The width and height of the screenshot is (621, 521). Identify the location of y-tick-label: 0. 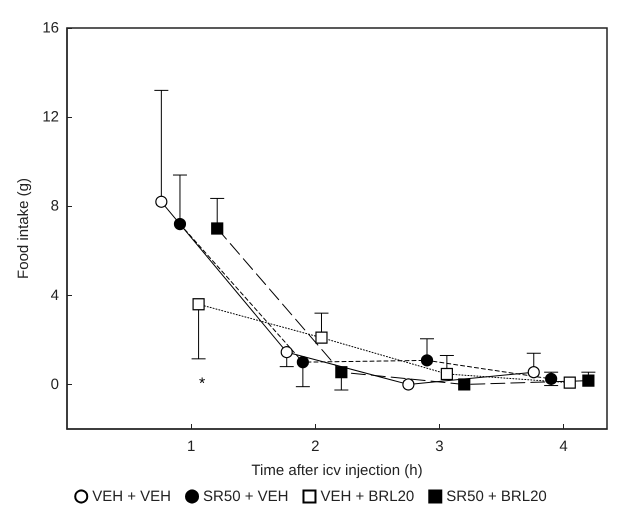
(54, 384).